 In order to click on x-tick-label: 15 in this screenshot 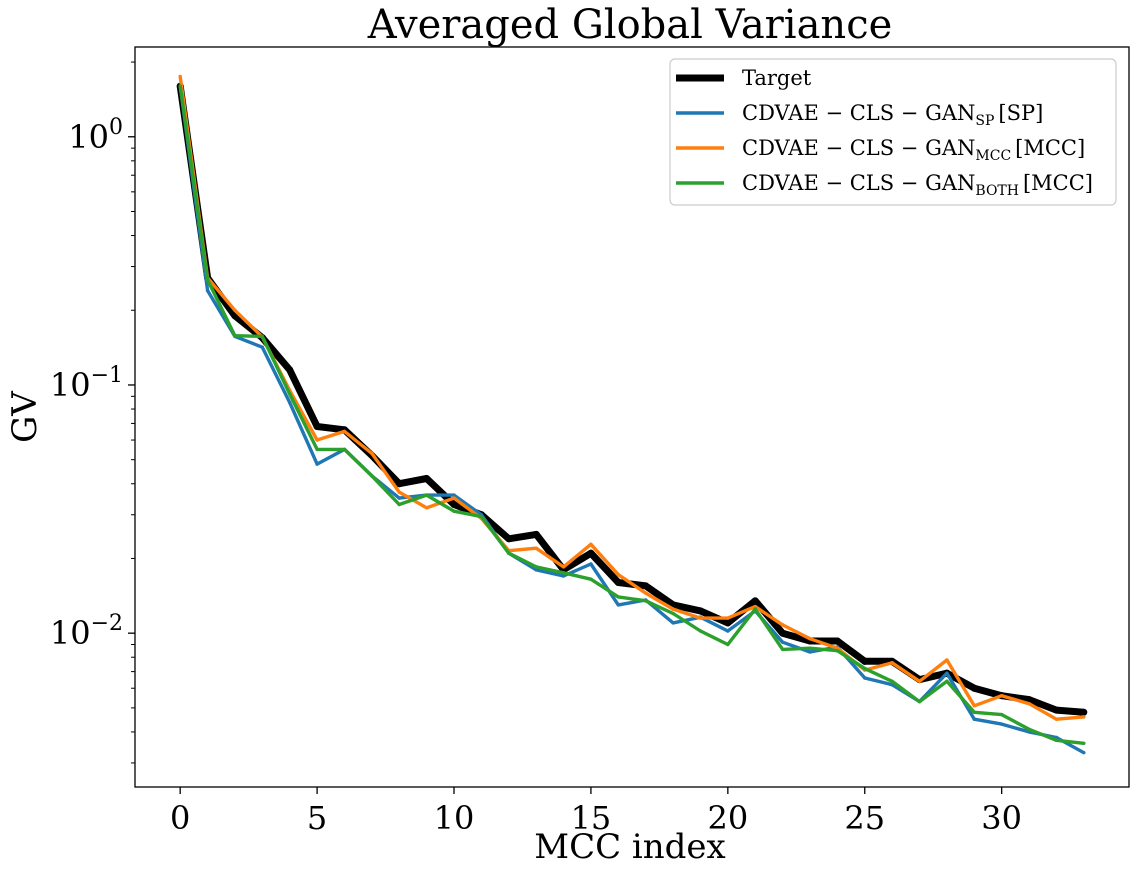, I will do `click(591, 818)`.